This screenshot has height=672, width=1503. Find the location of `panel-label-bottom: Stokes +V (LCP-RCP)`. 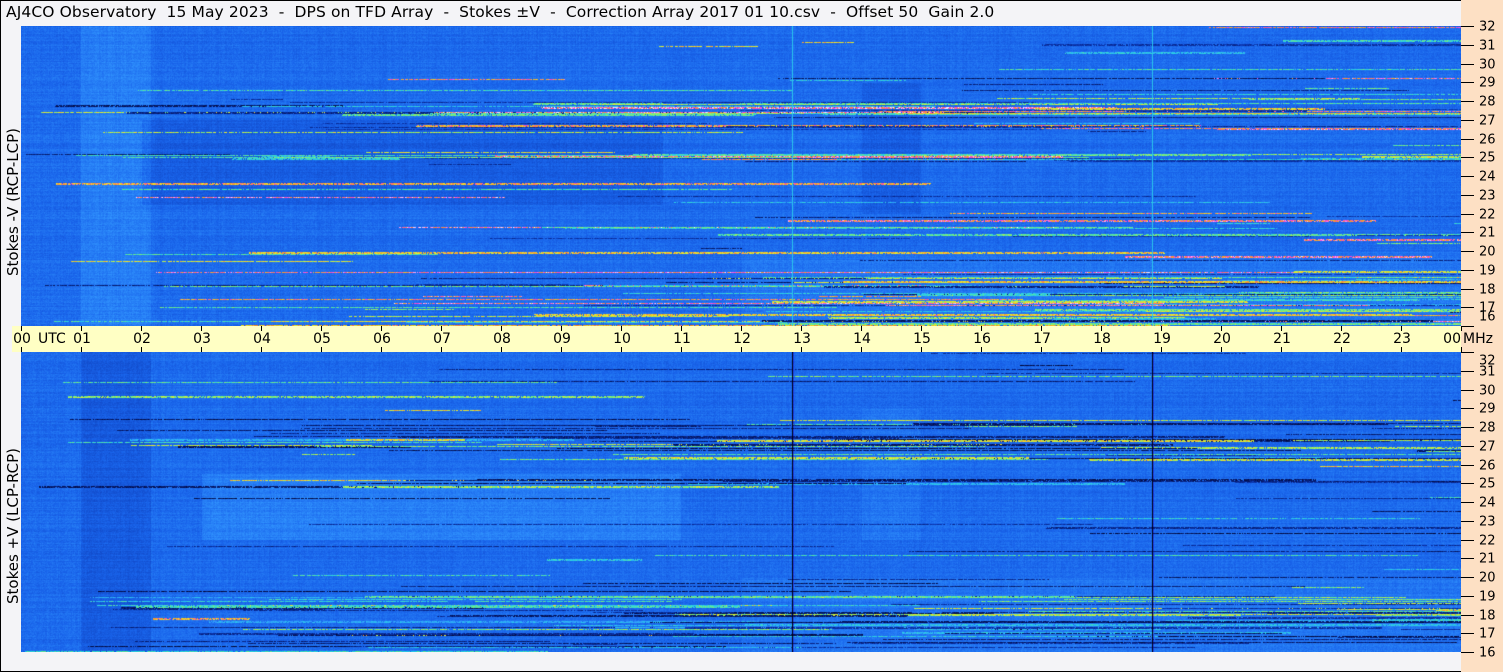

panel-label-bottom: Stokes +V (LCP-RCP) is located at coordinates (13, 526).